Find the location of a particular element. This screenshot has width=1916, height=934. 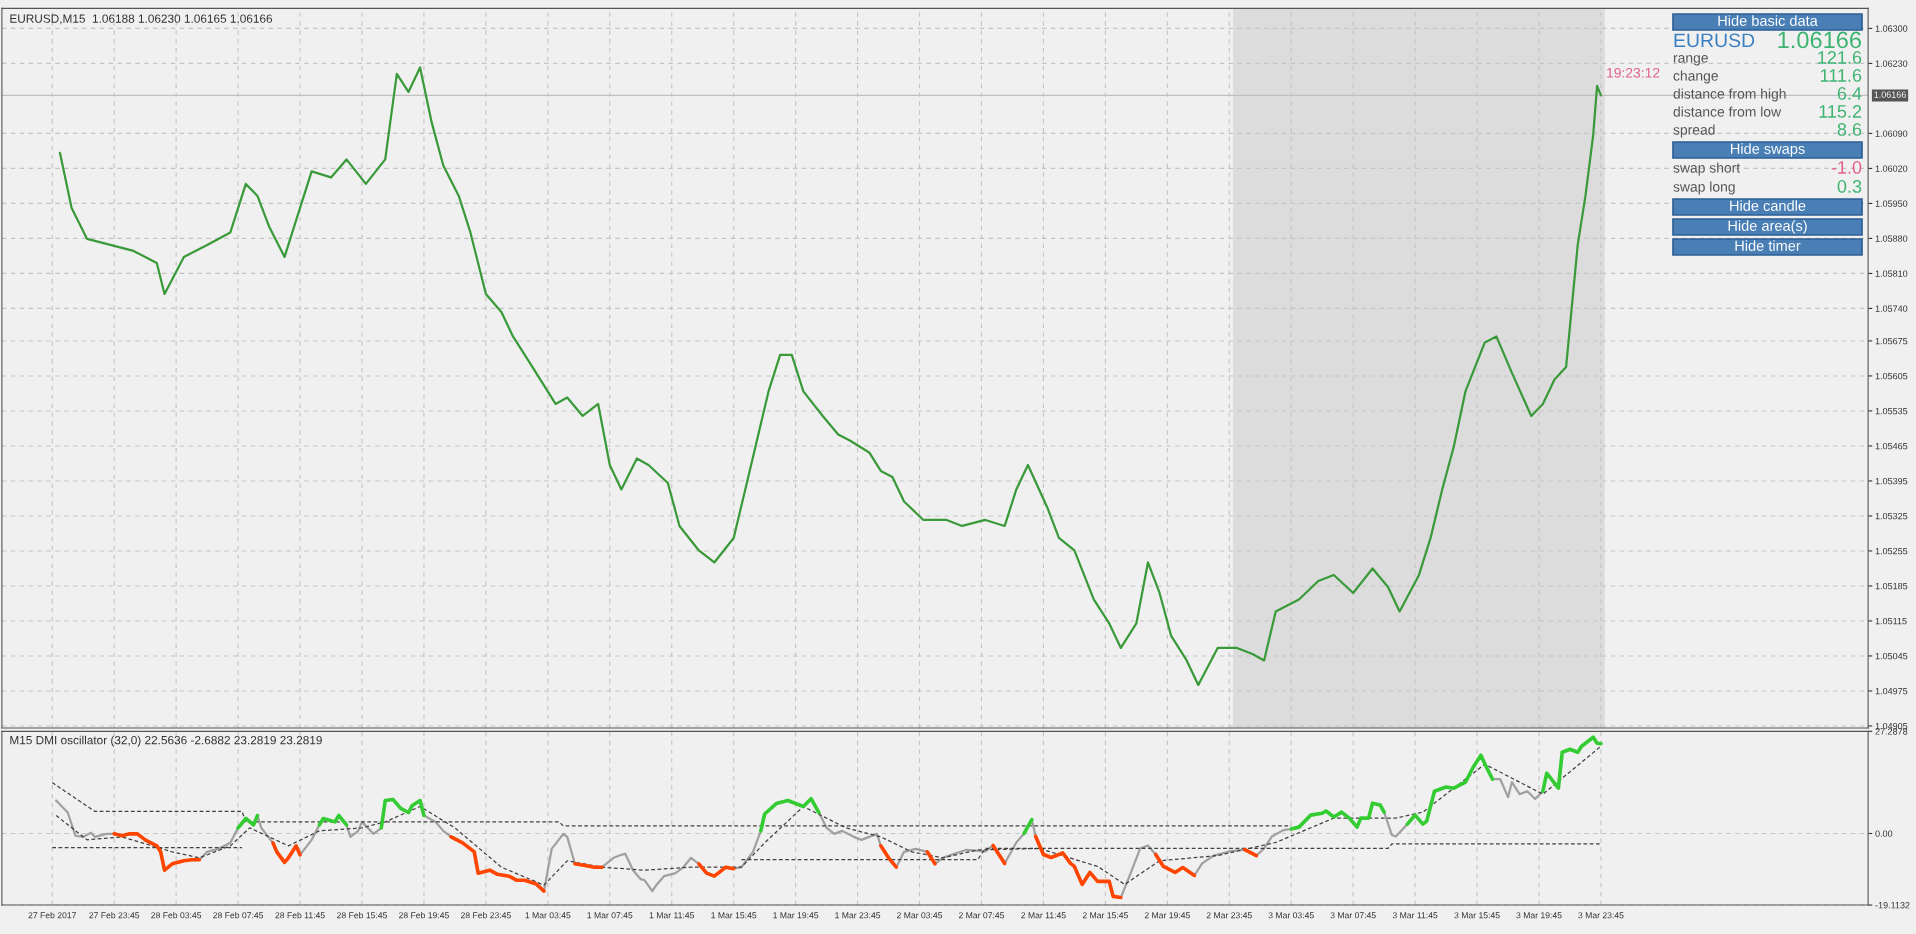

x-tick-label: 28 Feb 11:45 is located at coordinates (300, 915).